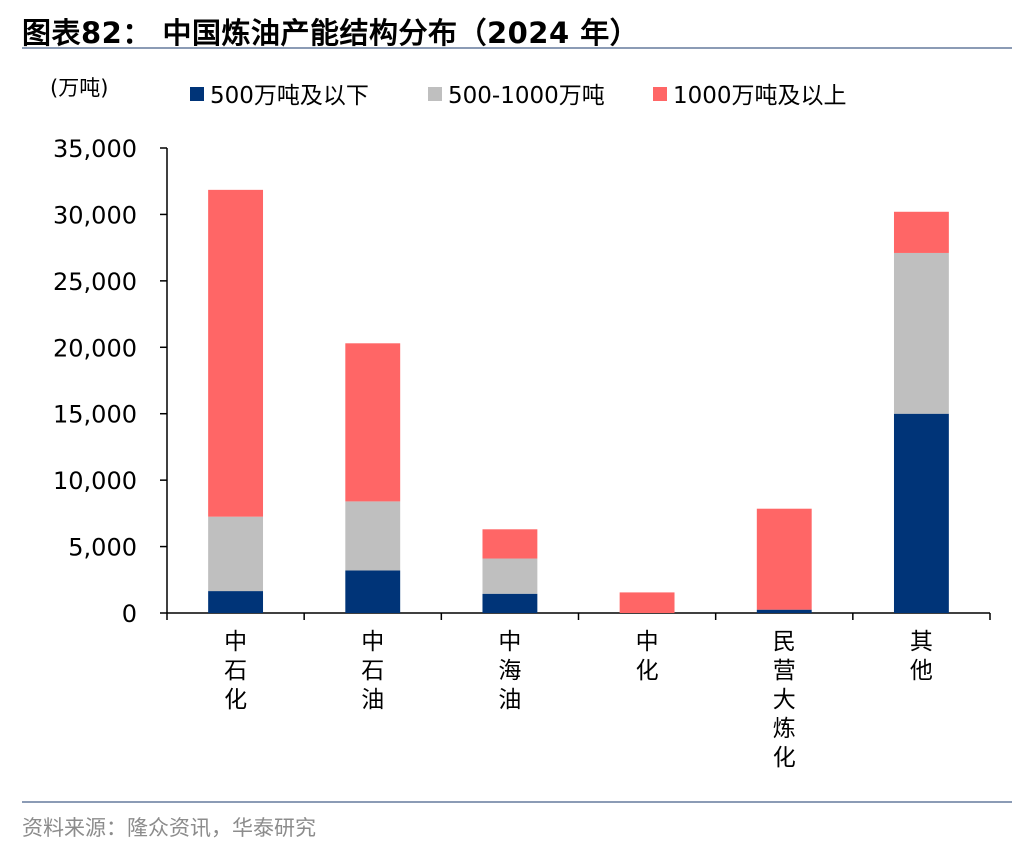 This screenshot has height=852, width=1036. I want to click on footer-divider, so click(517, 802).